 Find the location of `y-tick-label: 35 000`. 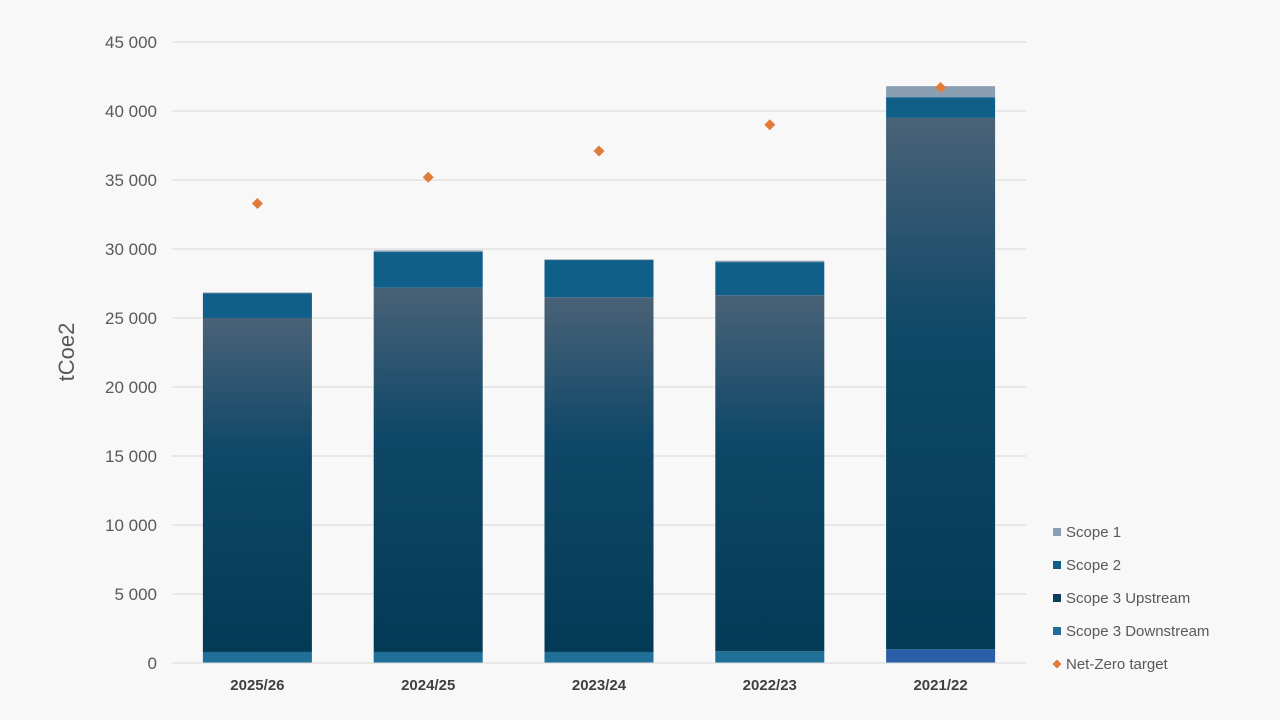

y-tick-label: 35 000 is located at coordinates (131, 180).